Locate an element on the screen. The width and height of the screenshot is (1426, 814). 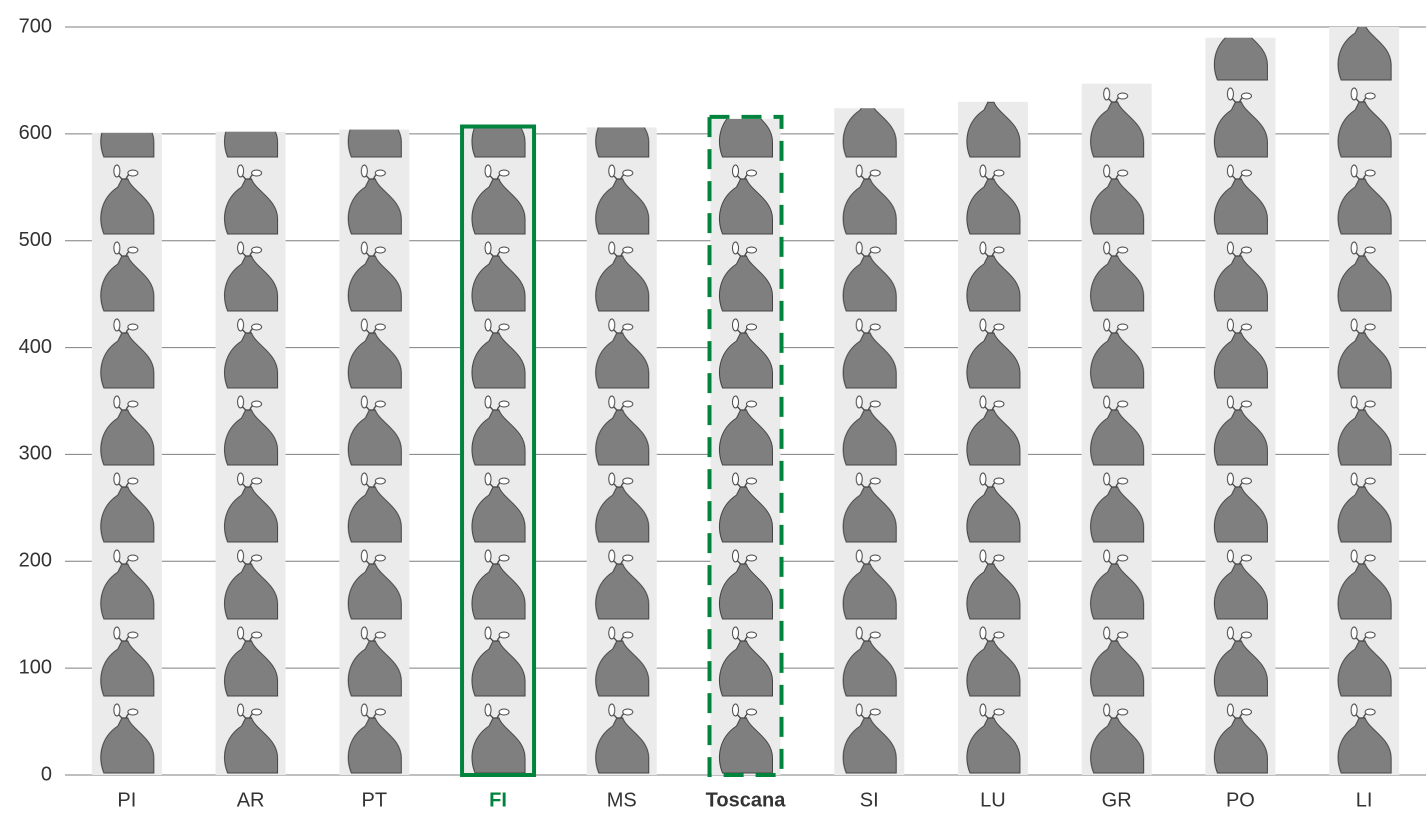
y-tick-label: 500 is located at coordinates (35, 240).